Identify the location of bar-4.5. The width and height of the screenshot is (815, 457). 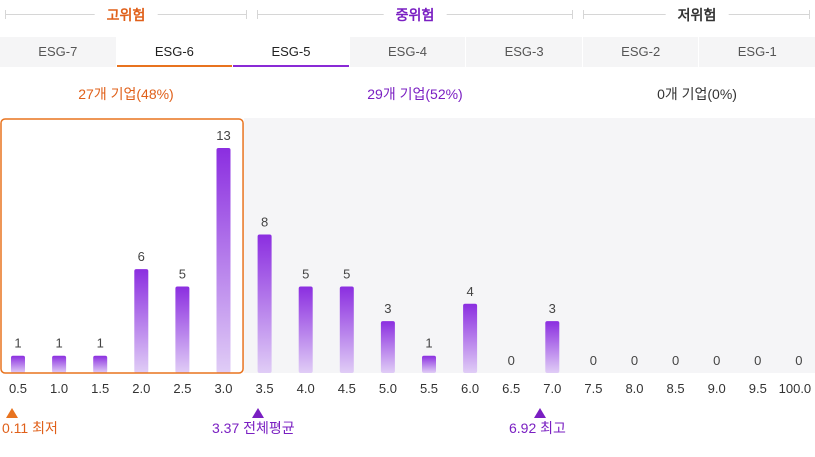
(346, 329).